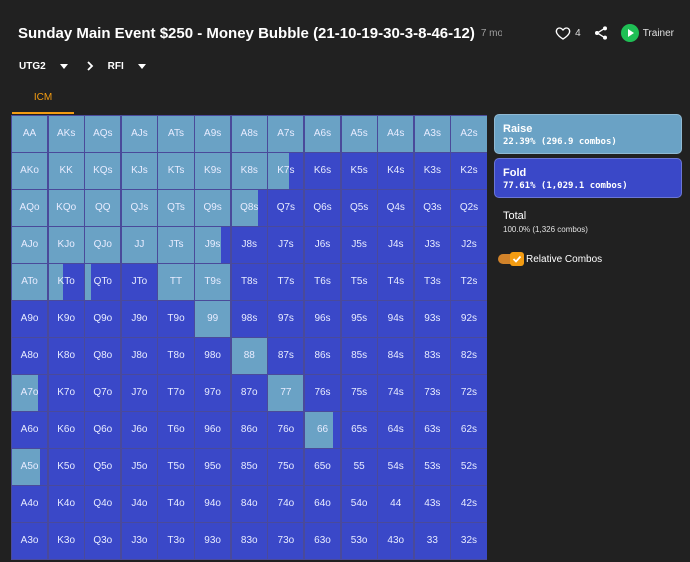 The height and width of the screenshot is (562, 690). I want to click on hand-cell: 32s, so click(468, 541).